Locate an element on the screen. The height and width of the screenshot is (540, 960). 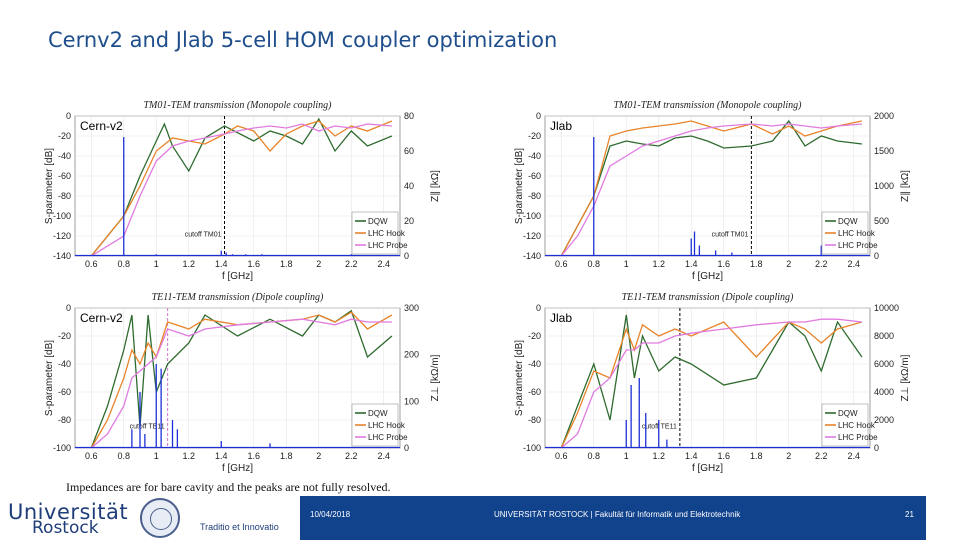
y2-tick-label: 100 is located at coordinates (411, 401).